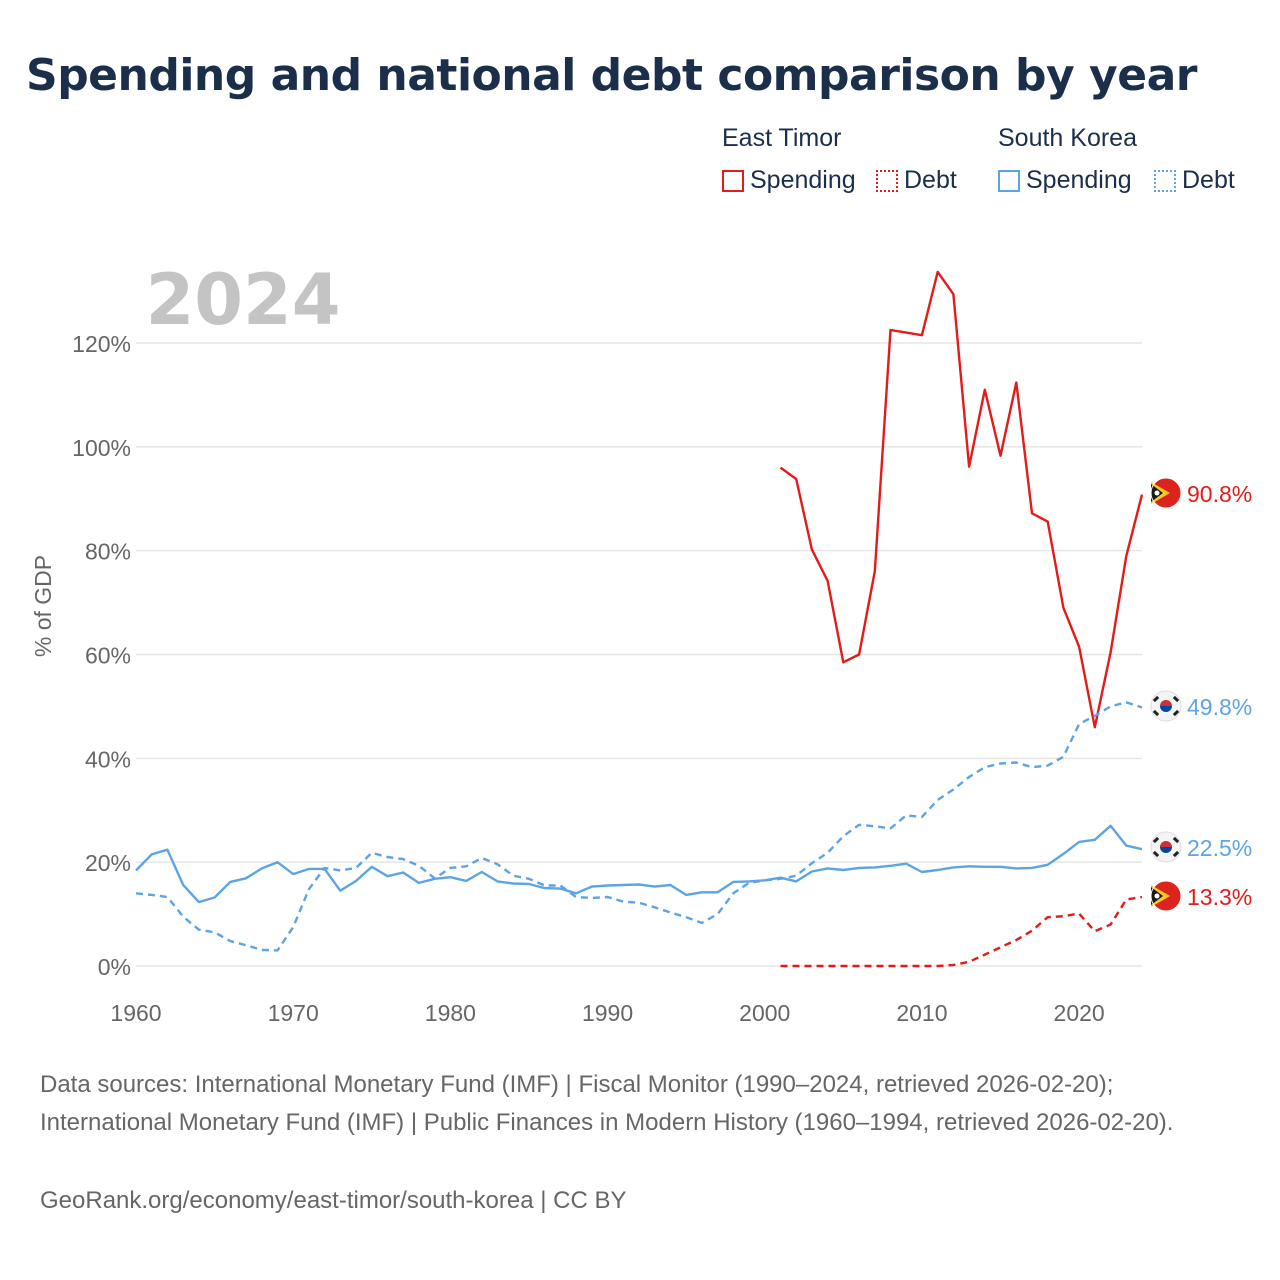 The image size is (1280, 1280). Describe the element at coordinates (108, 863) in the screenshot. I see `y-tick-label: 20%` at that location.